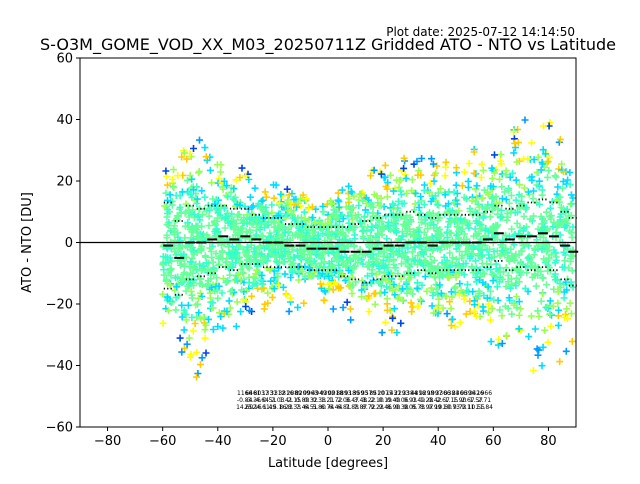  What do you see at coordinates (27, 242) in the screenshot?
I see `y-axis-label: ATO - NTO [DU]` at bounding box center [27, 242].